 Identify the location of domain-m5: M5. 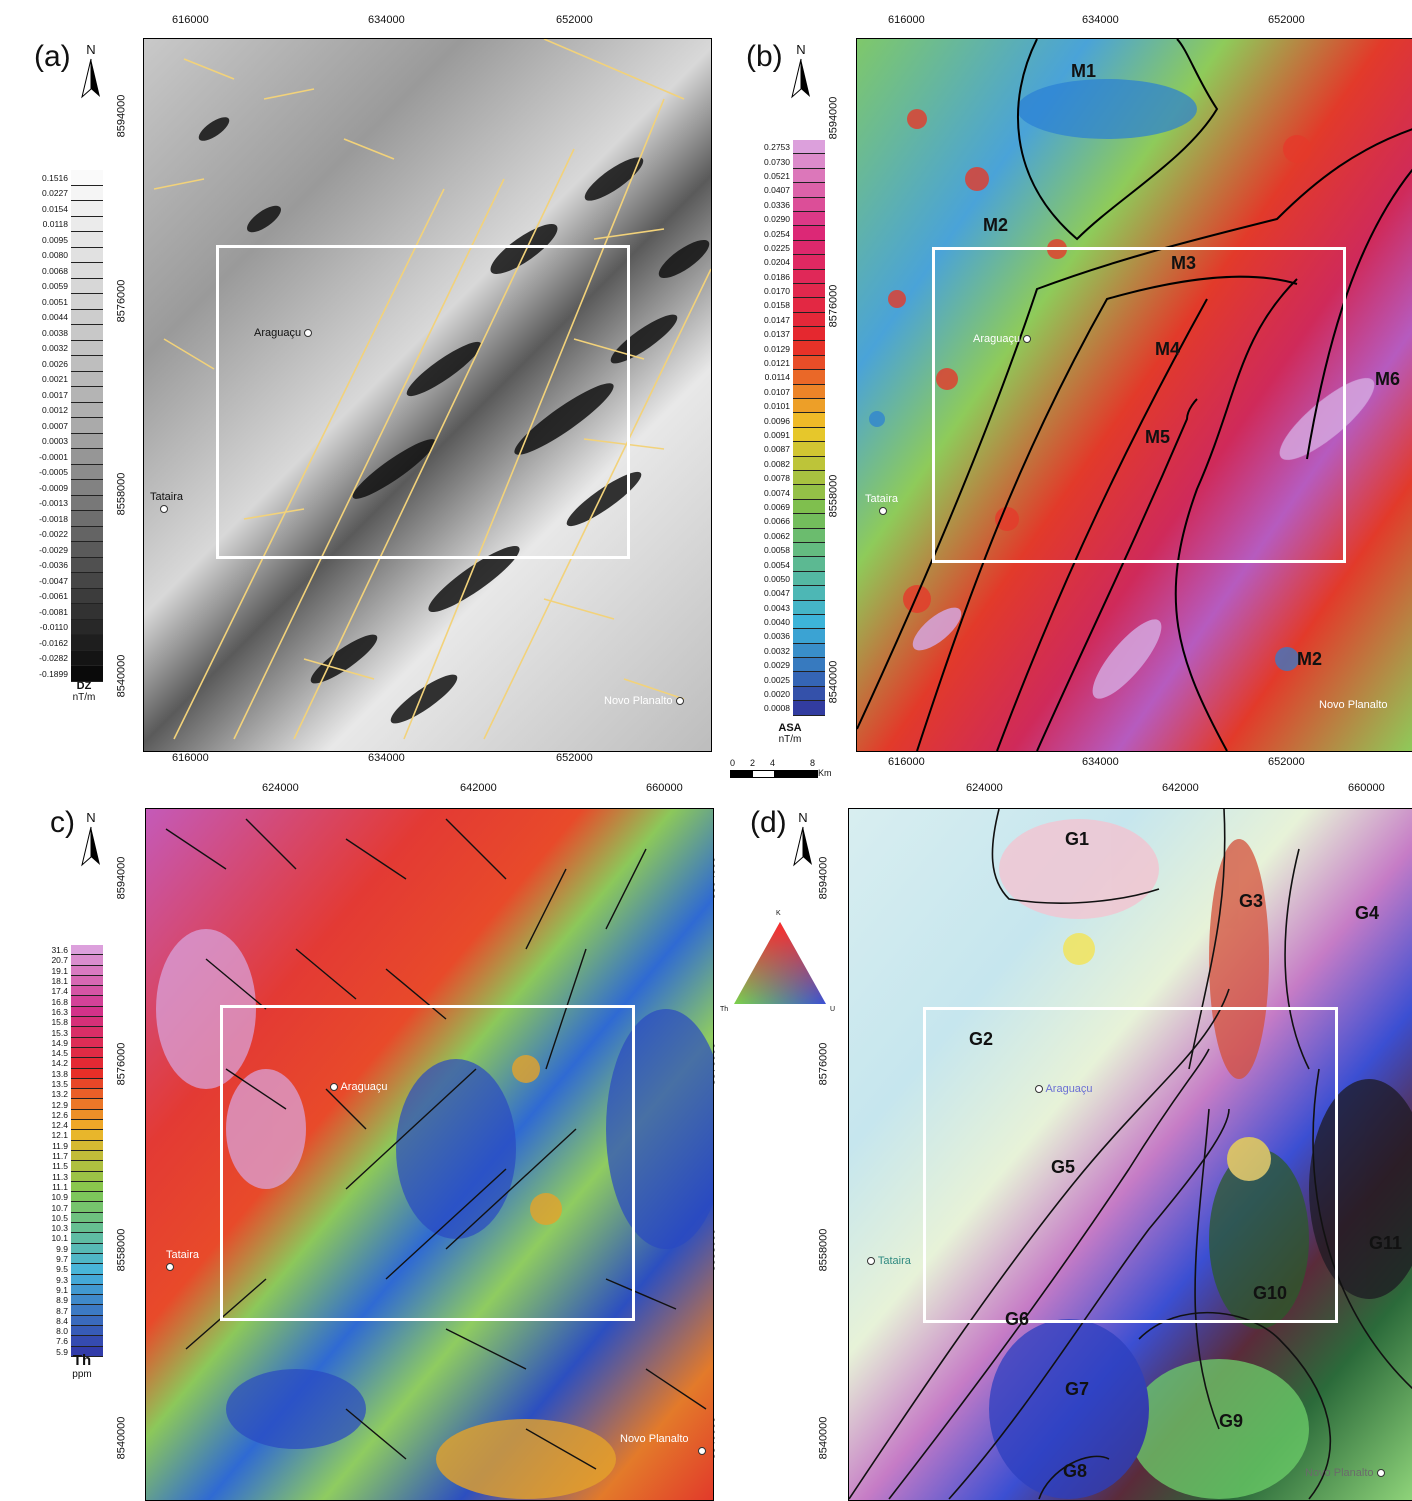
(1158, 437).